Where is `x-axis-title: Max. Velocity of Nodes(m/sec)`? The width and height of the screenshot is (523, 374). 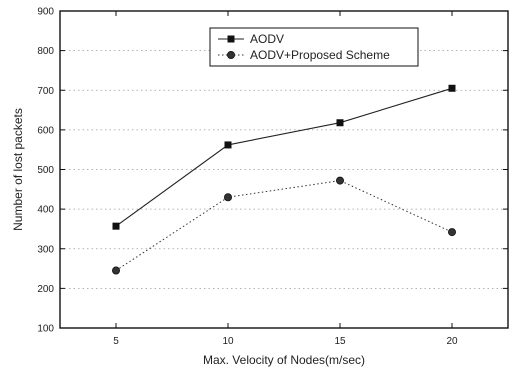 x-axis-title: Max. Velocity of Nodes(m/sec) is located at coordinates (284, 360).